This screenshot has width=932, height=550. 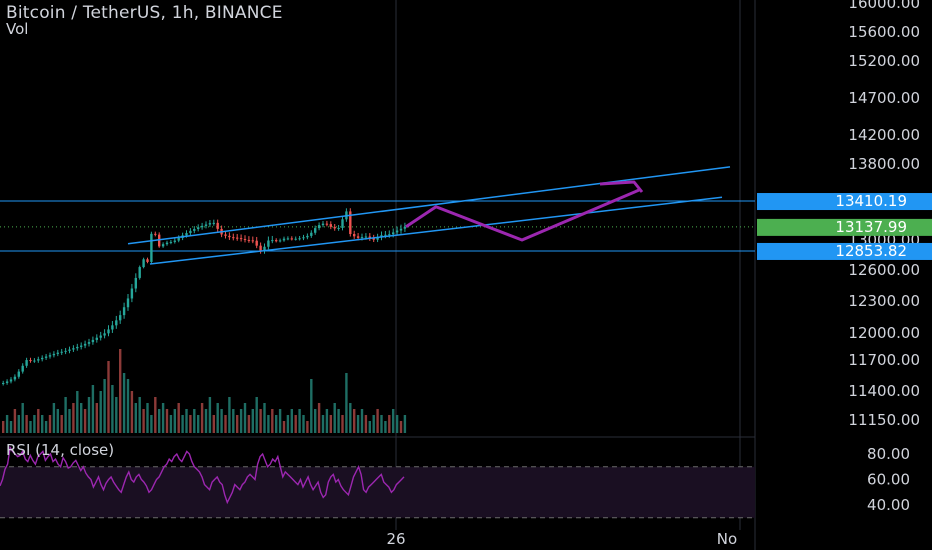 What do you see at coordinates (884, 135) in the screenshot?
I see `price-tick-label: 14200.00` at bounding box center [884, 135].